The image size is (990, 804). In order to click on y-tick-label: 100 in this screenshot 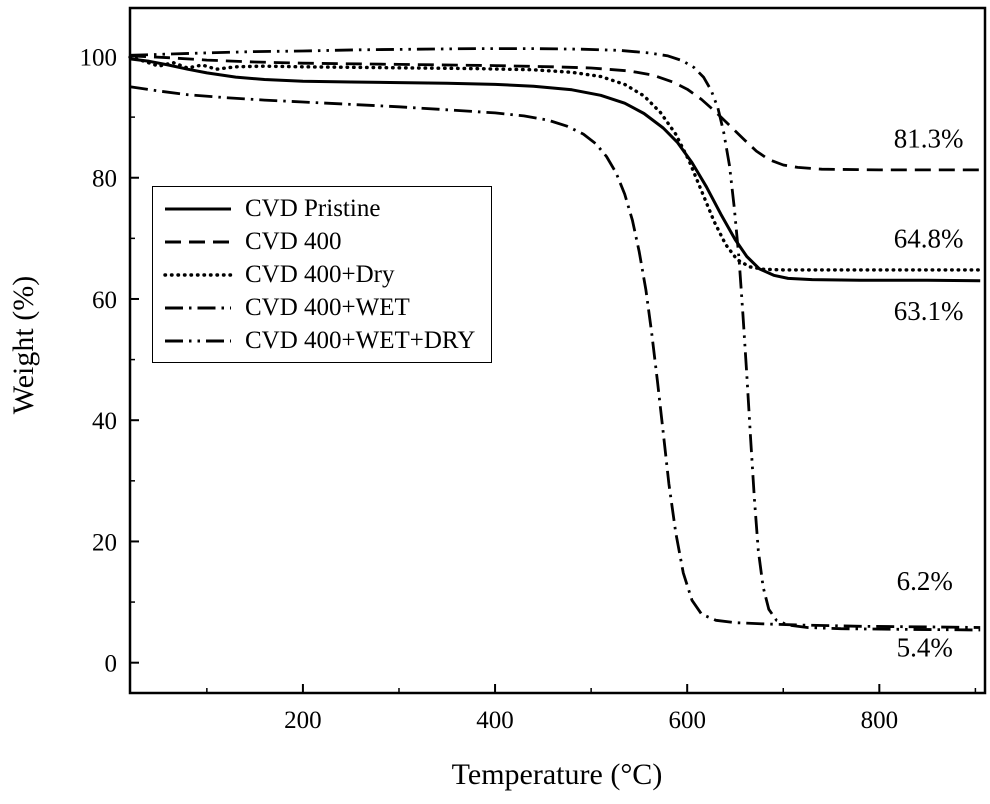, I will do `click(99, 57)`.